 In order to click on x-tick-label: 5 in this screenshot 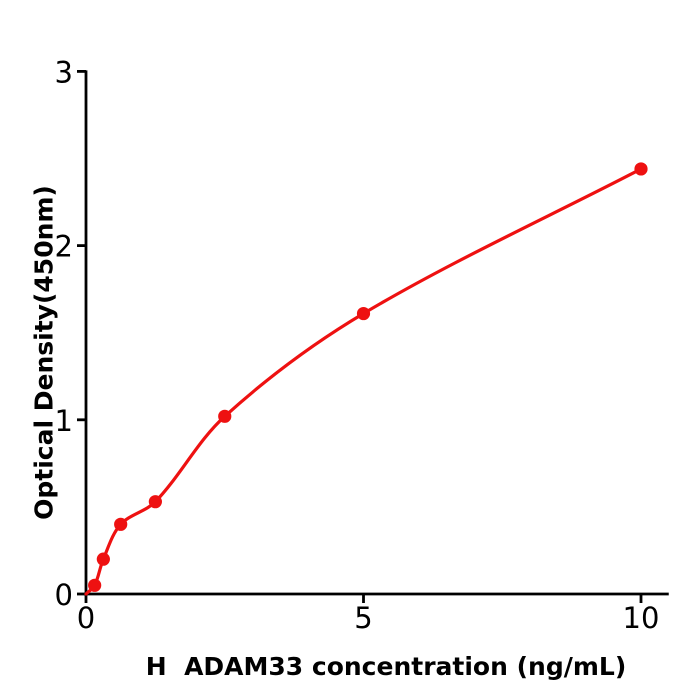, I will do `click(363, 618)`.